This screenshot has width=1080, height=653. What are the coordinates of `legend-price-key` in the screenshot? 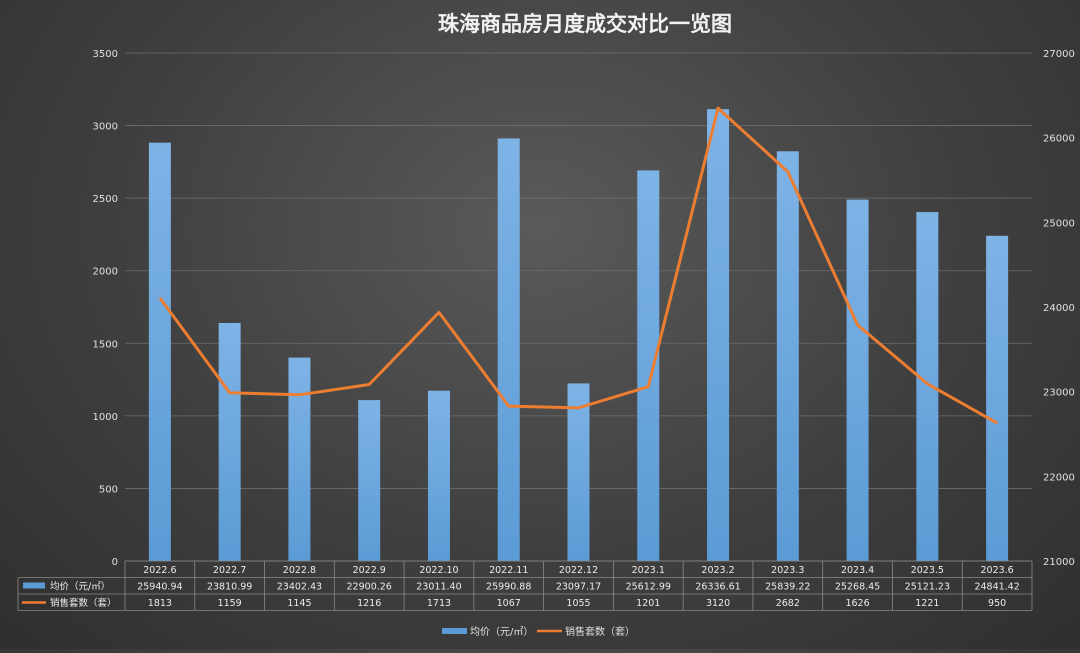 It's located at (454, 631).